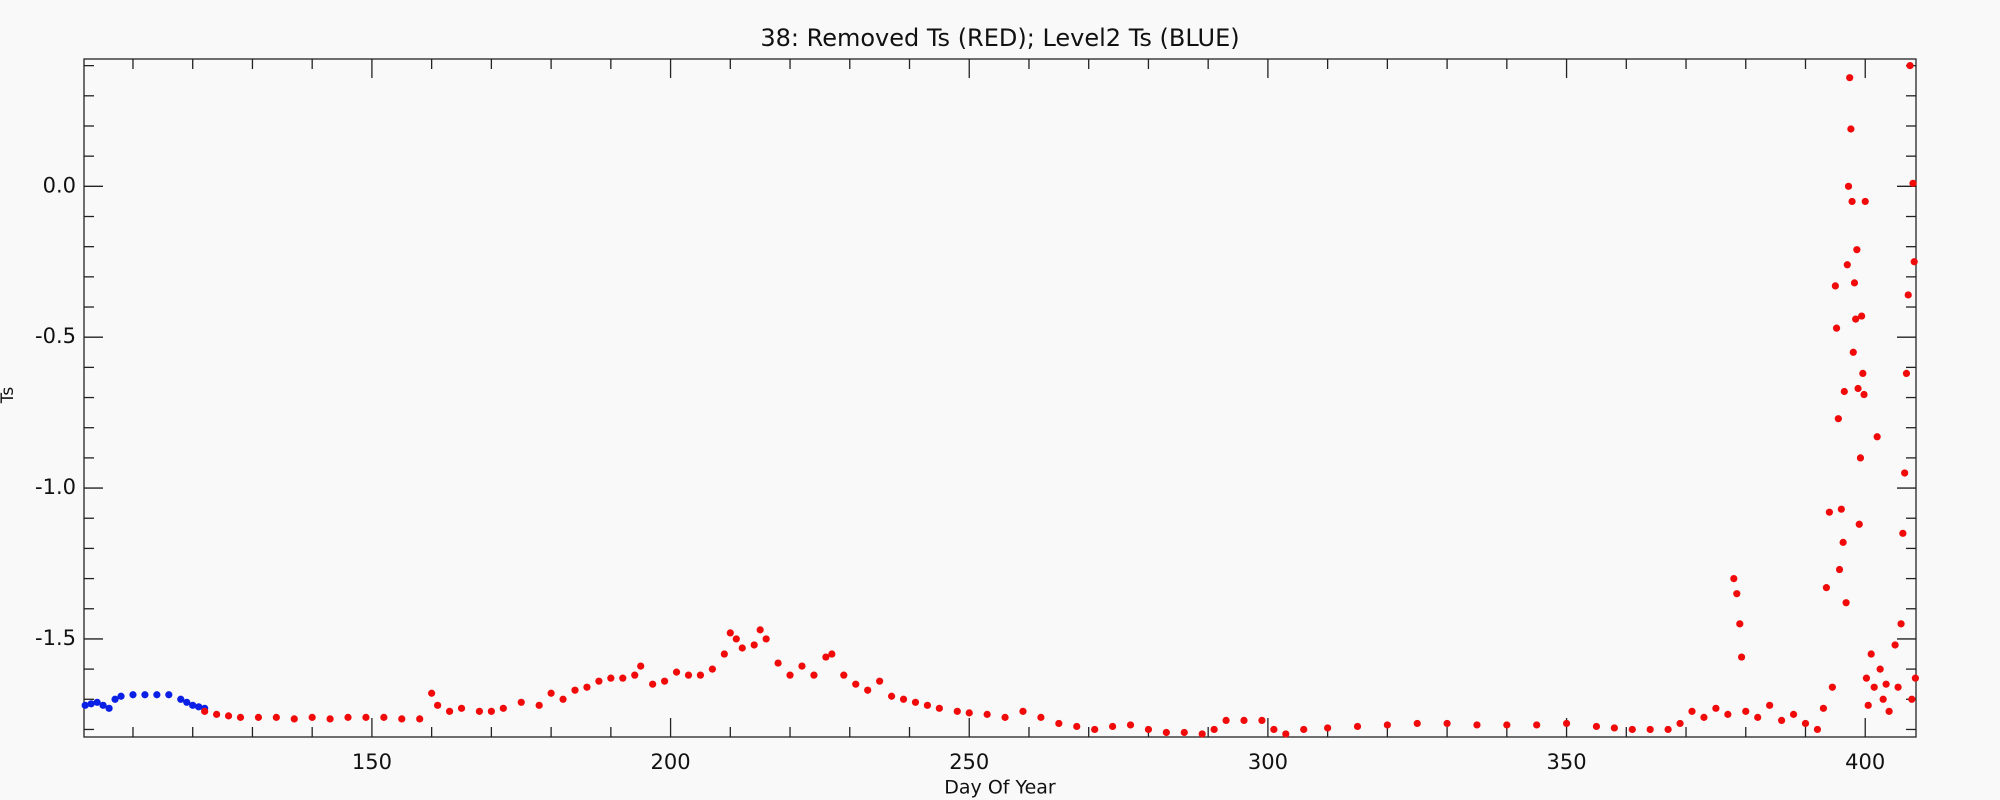  Describe the element at coordinates (999, 38) in the screenshot. I see `chart-title: 38: Removed Ts (RED); Level2 Ts (BLUE)` at that location.